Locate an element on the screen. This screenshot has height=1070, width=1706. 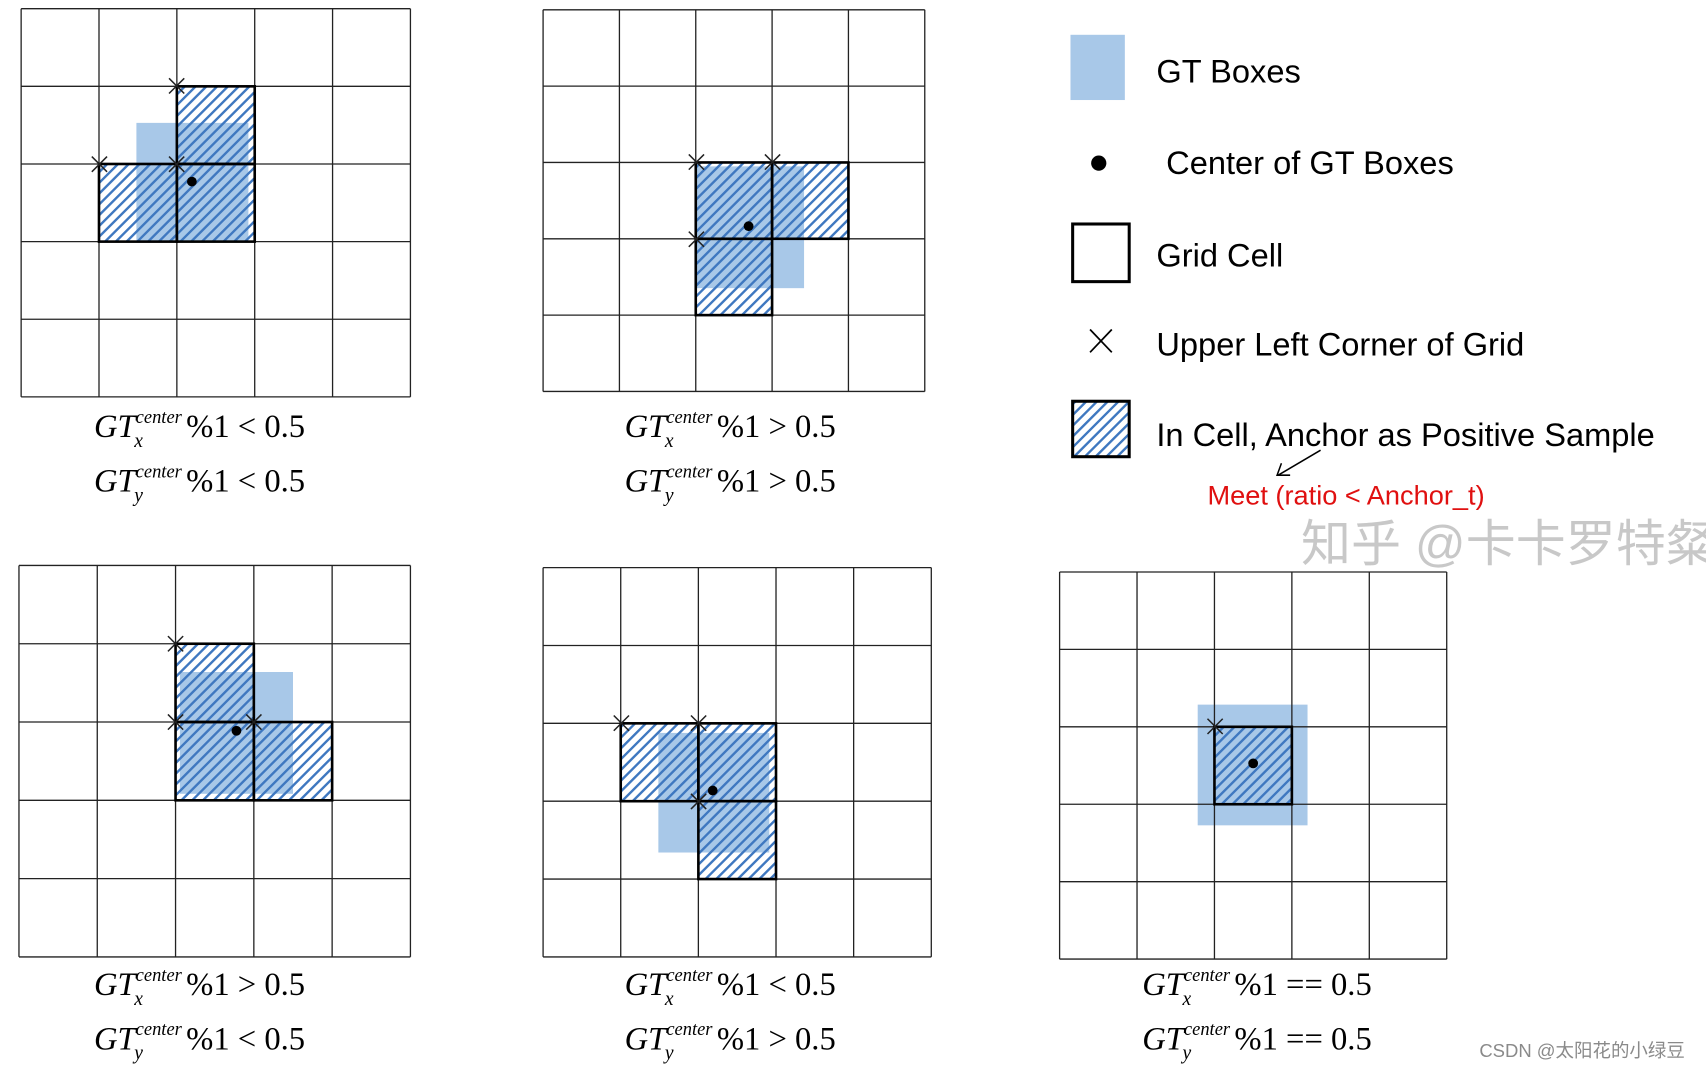
zhihu-watermark: 知乎 @卡卡罗特粲 is located at coordinates (1503, 544).